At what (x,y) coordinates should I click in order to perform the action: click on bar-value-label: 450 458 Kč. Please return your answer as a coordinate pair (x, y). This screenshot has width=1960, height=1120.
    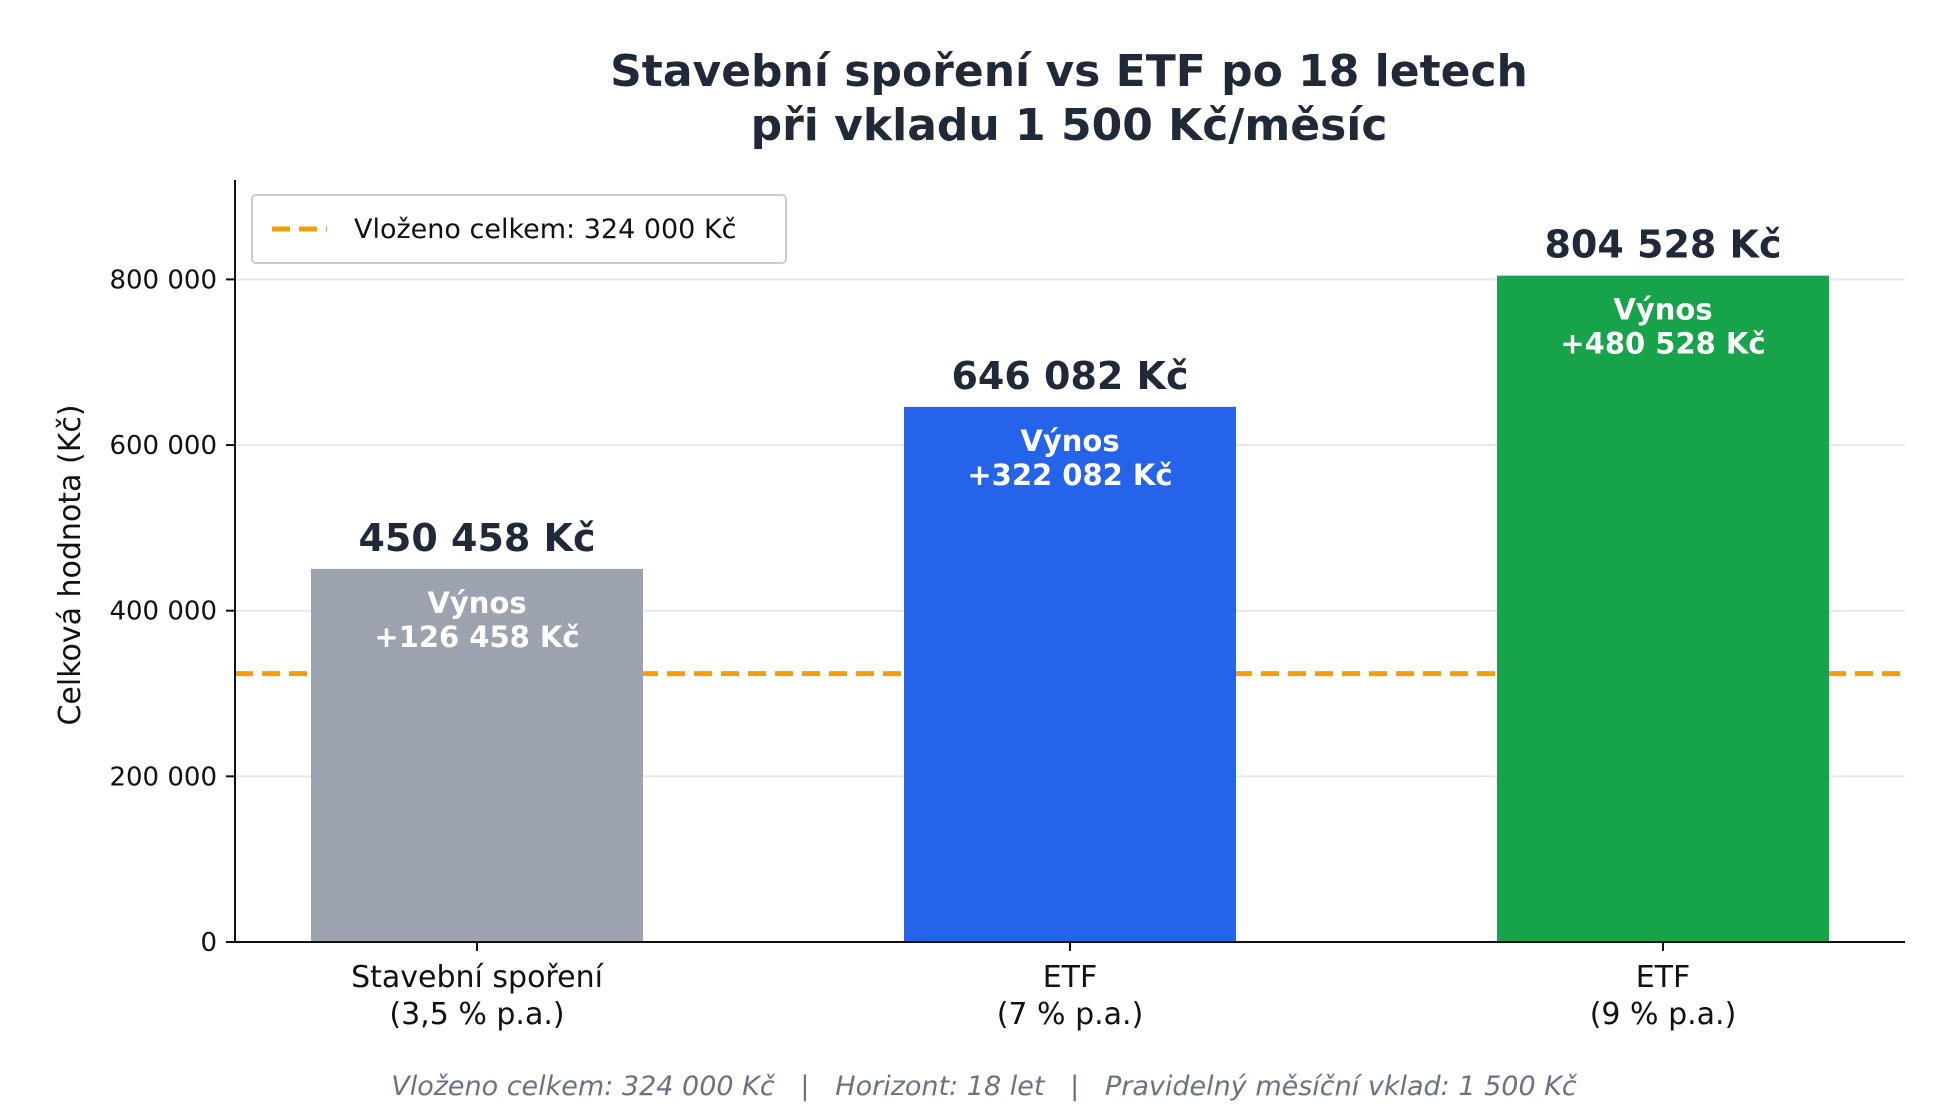
    Looking at the image, I should click on (476, 538).